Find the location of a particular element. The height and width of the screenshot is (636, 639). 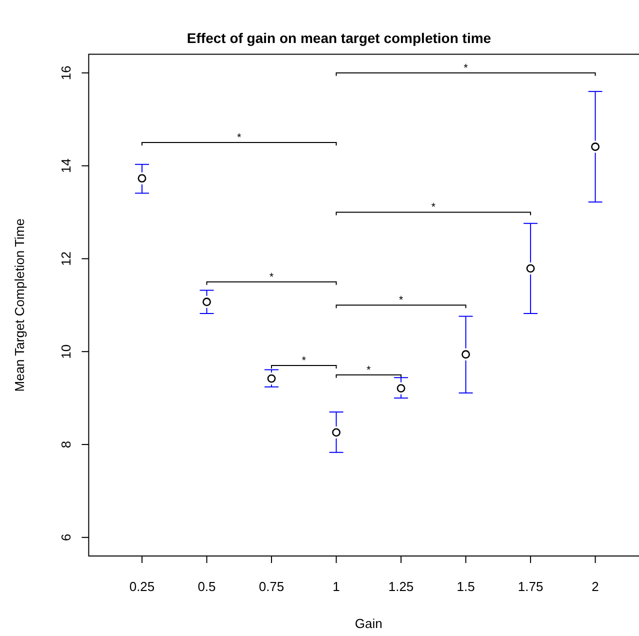

x-axis-title: Gain is located at coordinates (368, 623).